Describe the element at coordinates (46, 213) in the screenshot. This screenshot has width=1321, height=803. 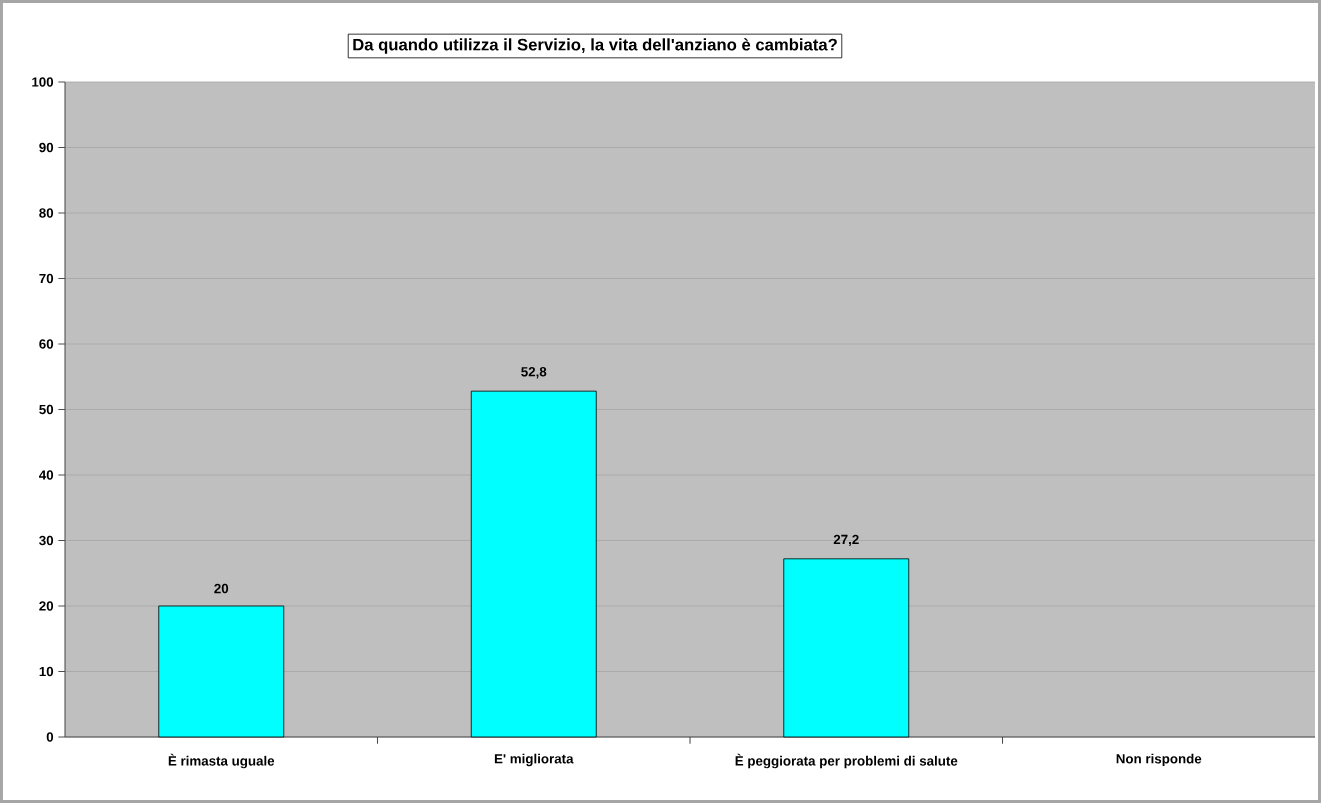
I see `y-tick-label: 80` at that location.